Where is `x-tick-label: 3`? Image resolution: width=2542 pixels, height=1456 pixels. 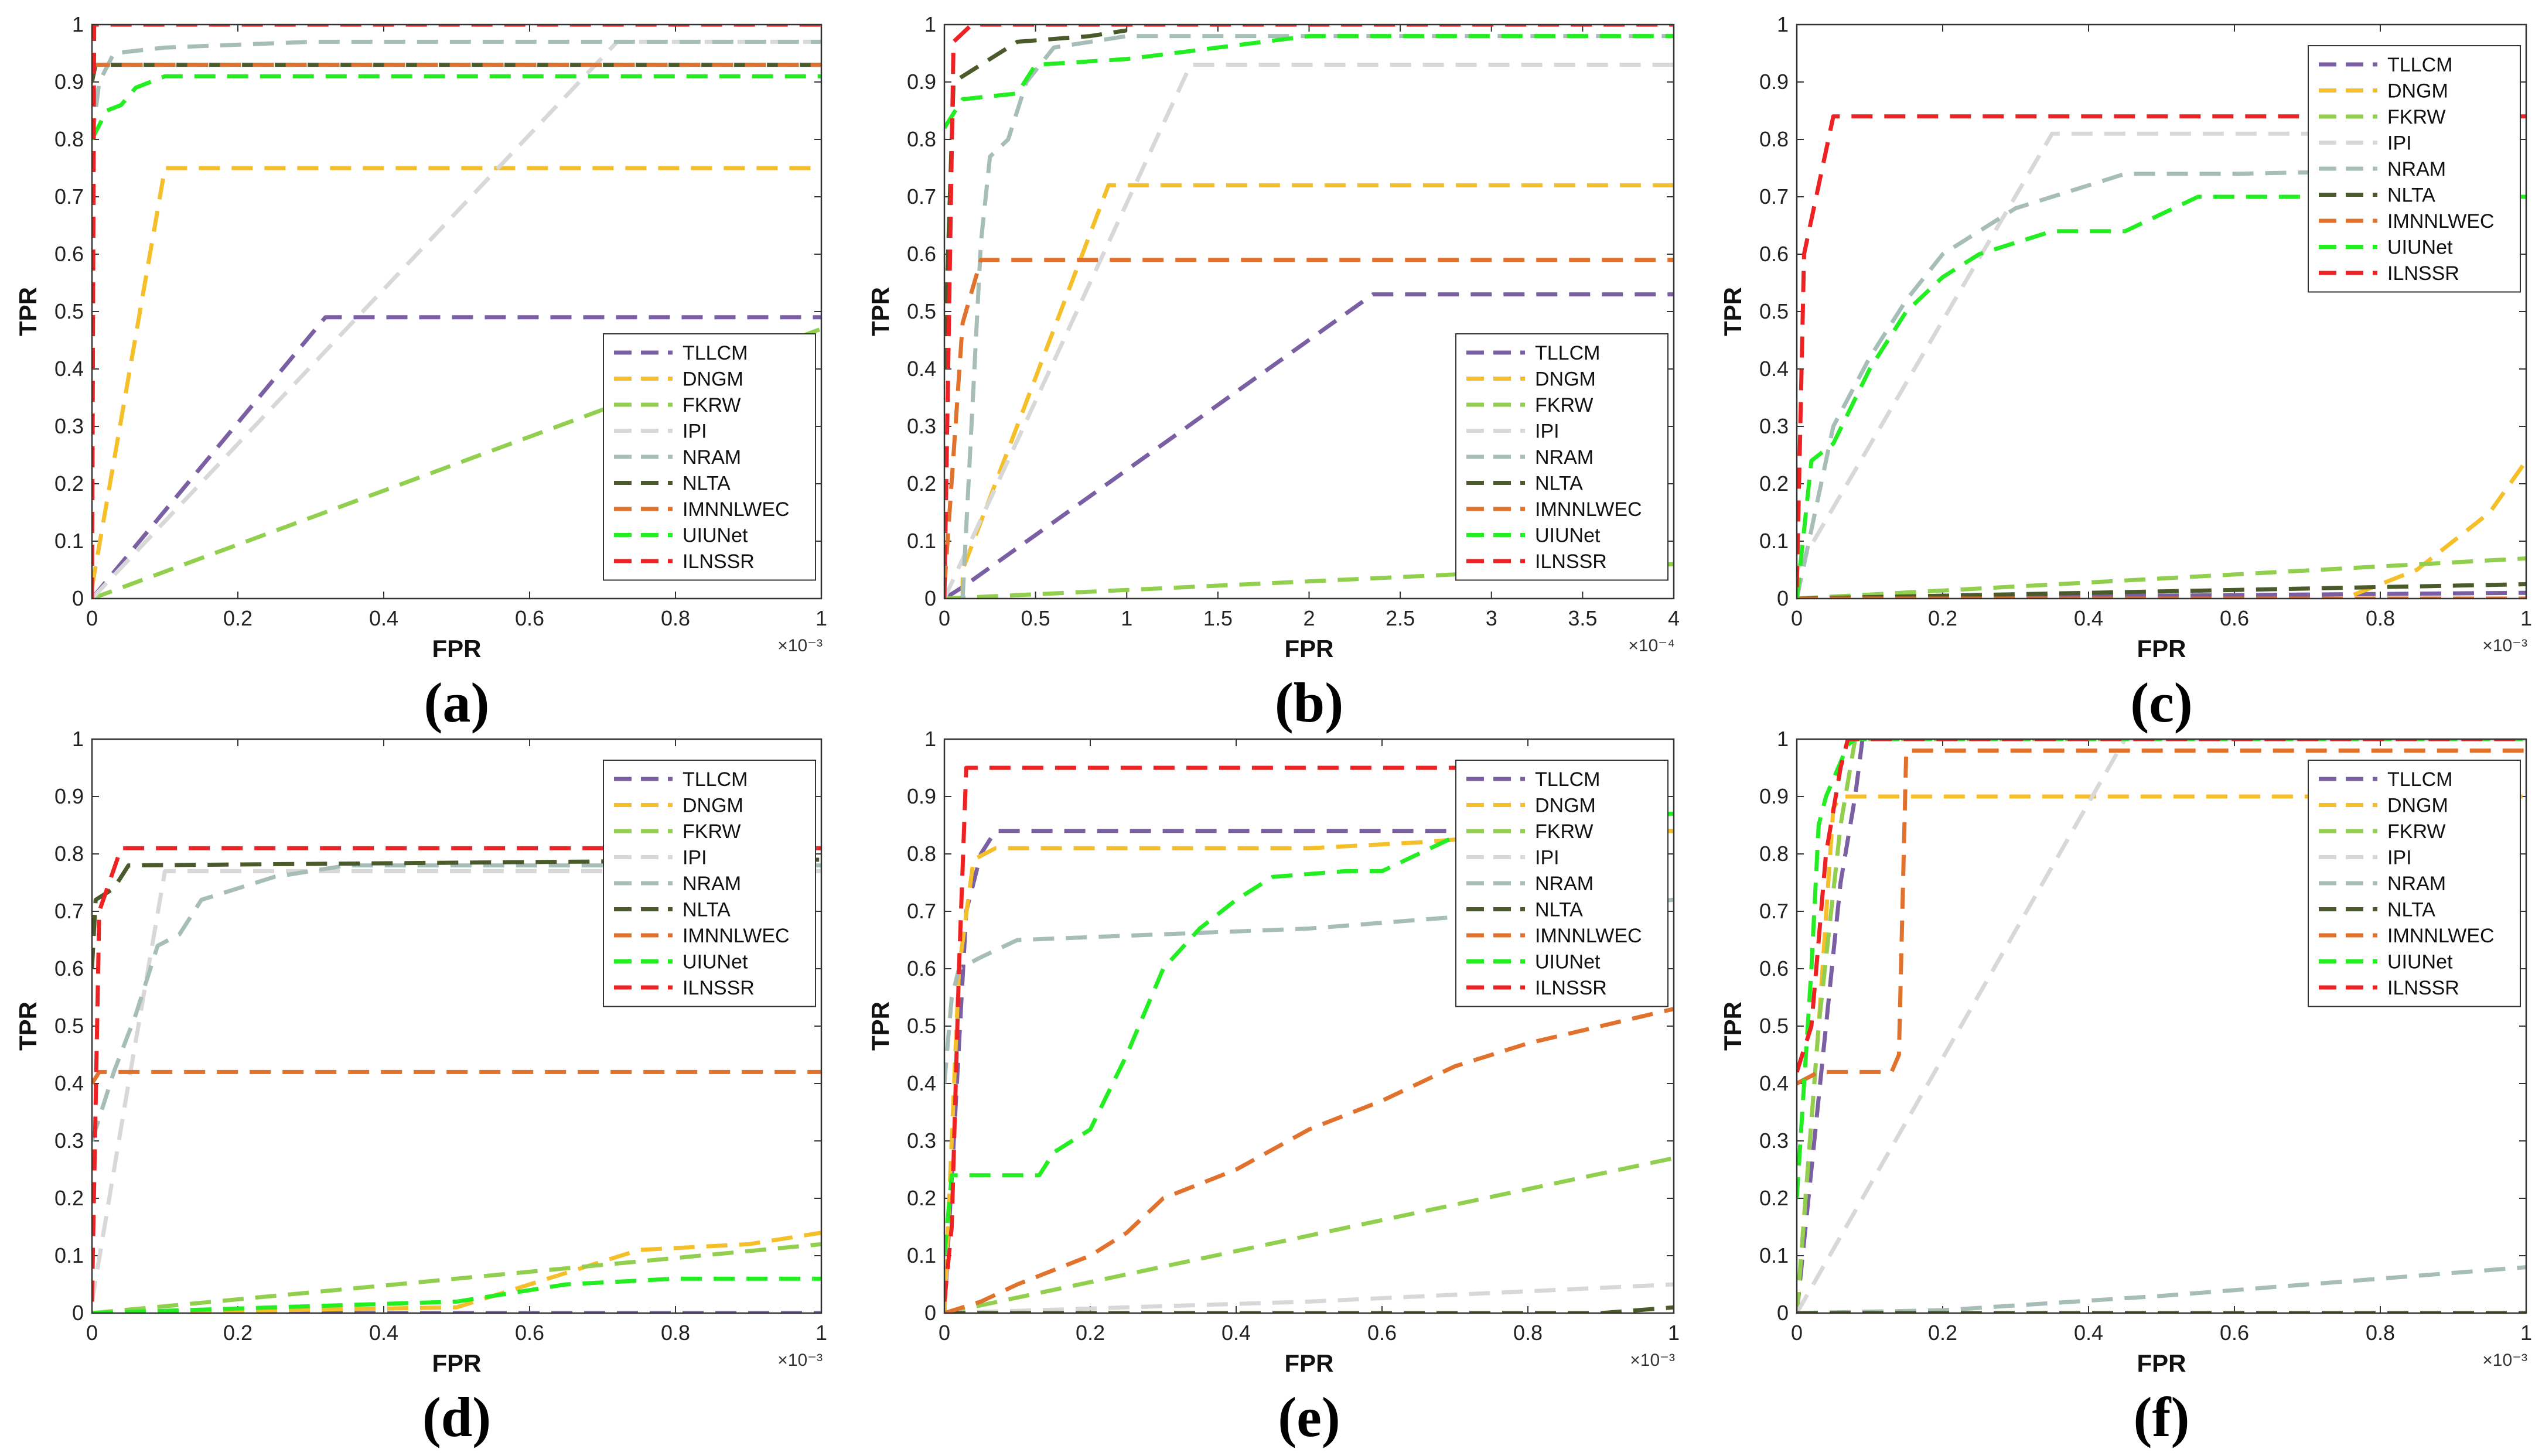 x-tick-label: 3 is located at coordinates (1491, 618).